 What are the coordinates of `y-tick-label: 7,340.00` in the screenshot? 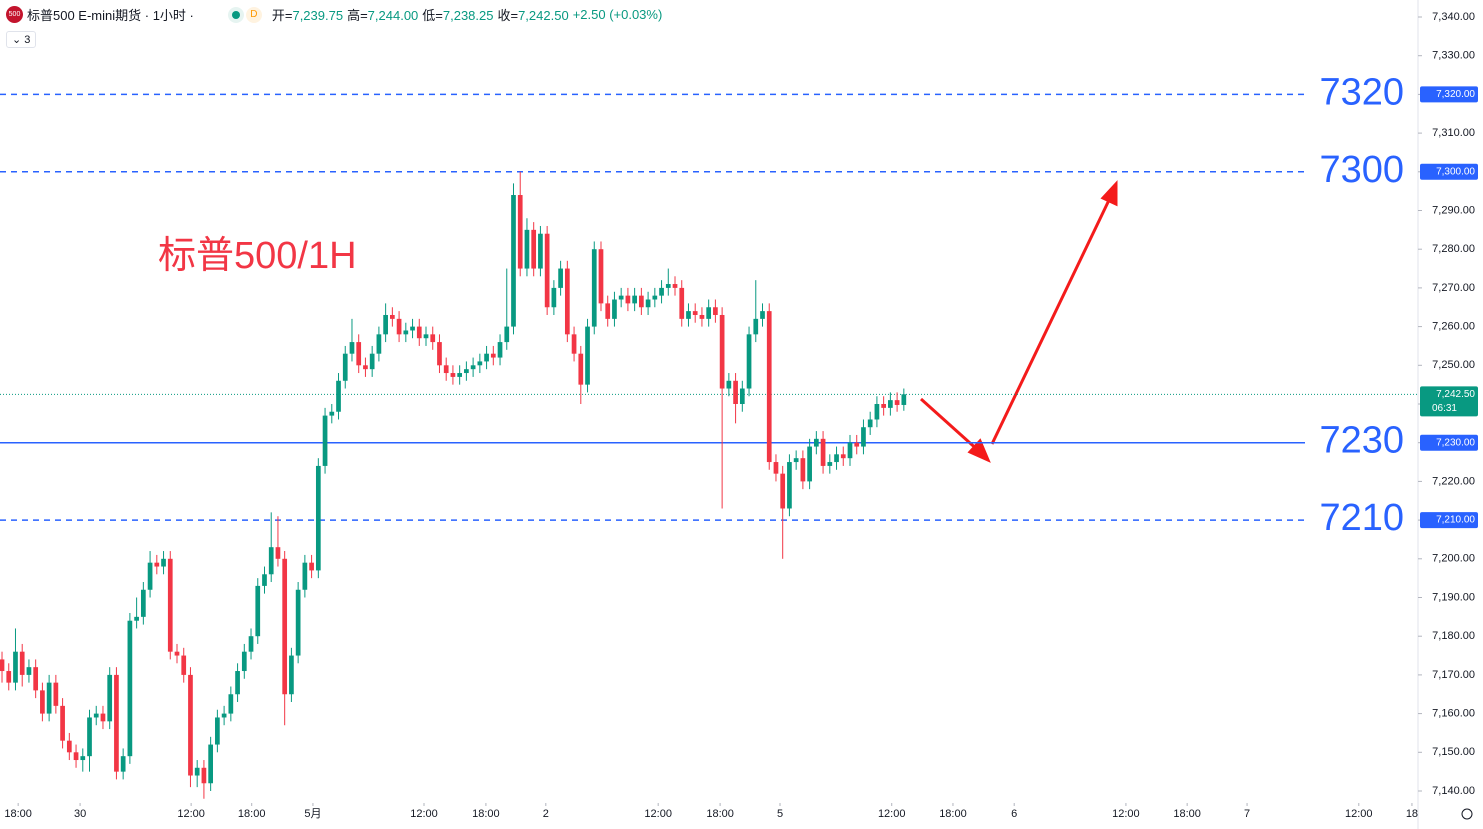 It's located at (1453, 17).